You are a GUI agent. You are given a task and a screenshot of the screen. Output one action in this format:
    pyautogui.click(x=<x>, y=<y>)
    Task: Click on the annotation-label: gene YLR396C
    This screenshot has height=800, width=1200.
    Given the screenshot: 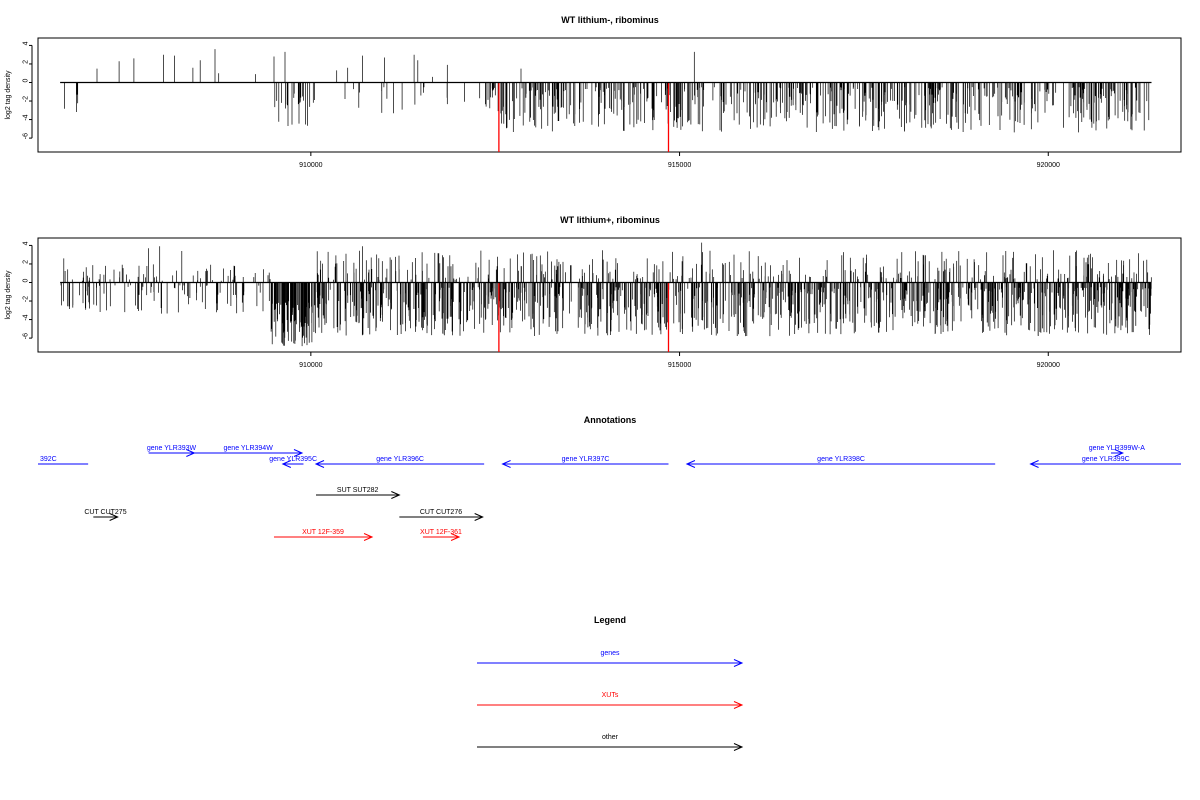 What is the action you would take?
    pyautogui.click(x=400, y=459)
    